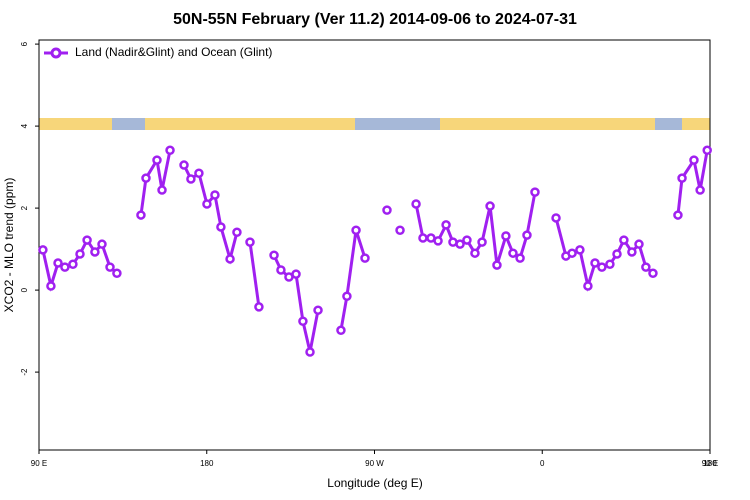 The height and width of the screenshot is (500, 750). I want to click on legend: Land (Nadir&Glint) and Ocean (Glint), so click(158, 52).